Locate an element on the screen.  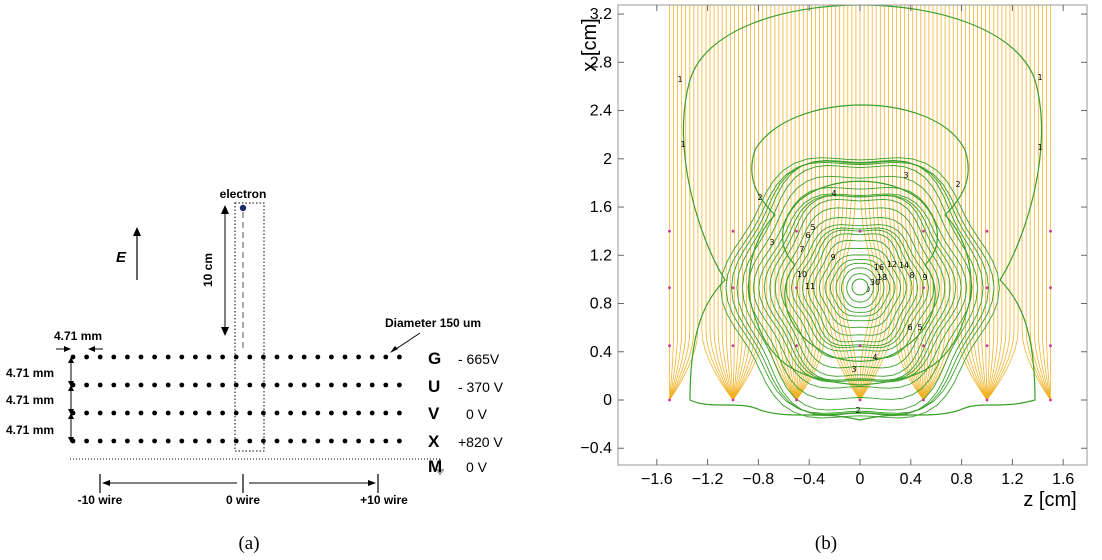
diameter-pointer is located at coordinates (406, 342).